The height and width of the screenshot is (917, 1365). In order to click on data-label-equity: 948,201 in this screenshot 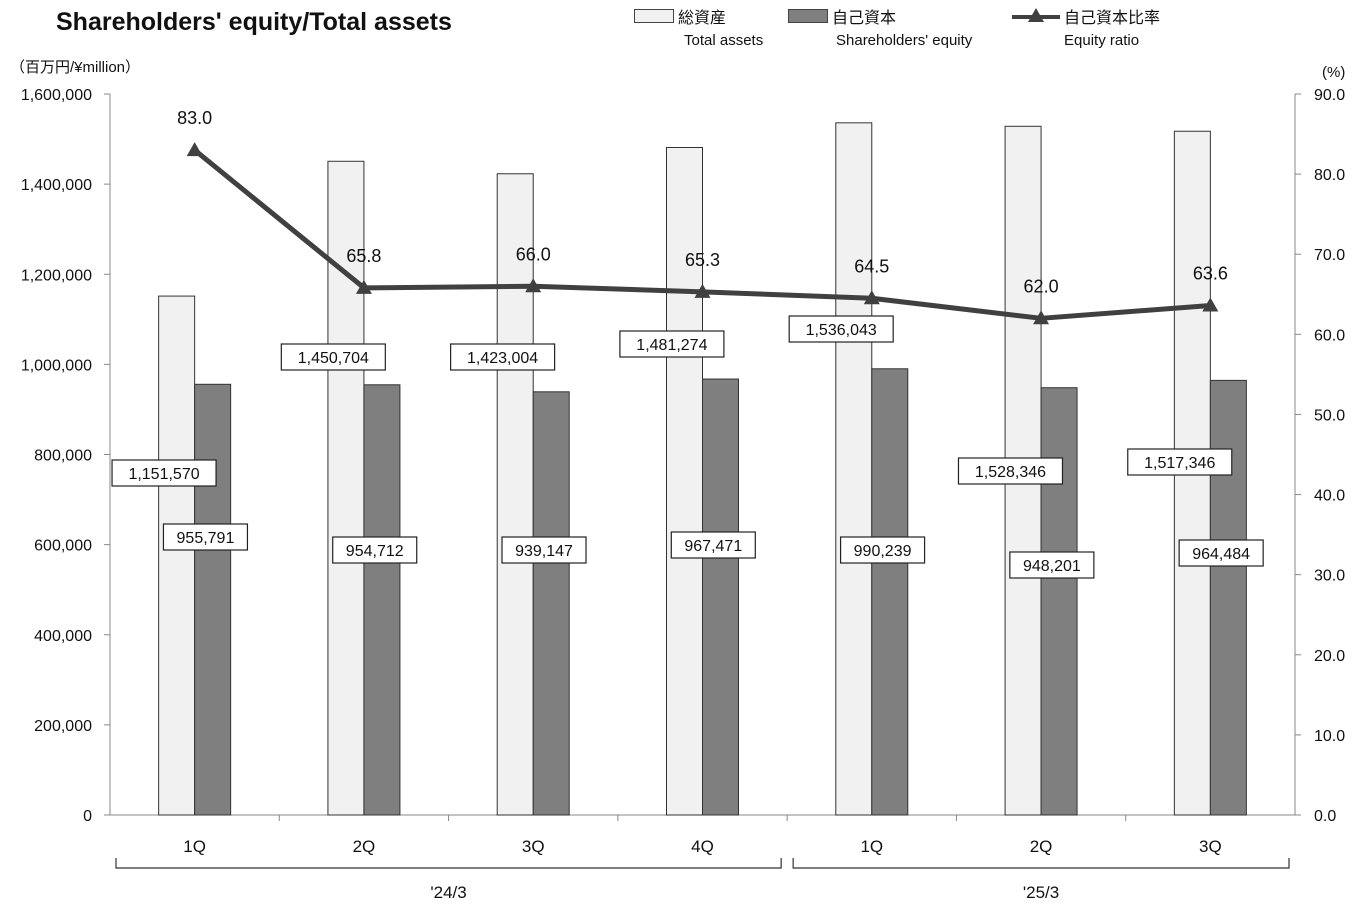, I will do `click(1052, 566)`.